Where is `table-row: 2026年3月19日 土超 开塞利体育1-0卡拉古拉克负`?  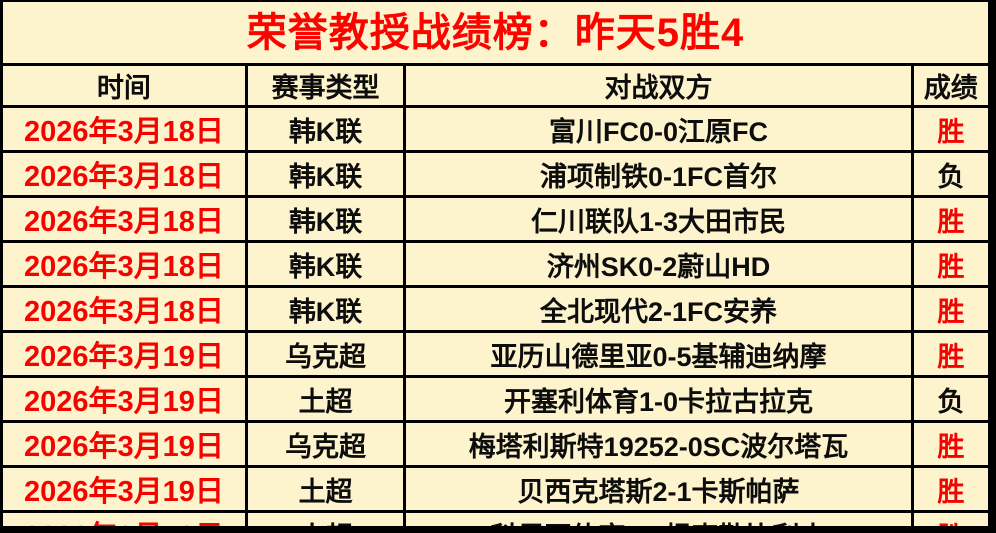
table-row: 2026年3月19日 土超 开塞利体育1-0卡拉古拉克负 is located at coordinates (495, 399).